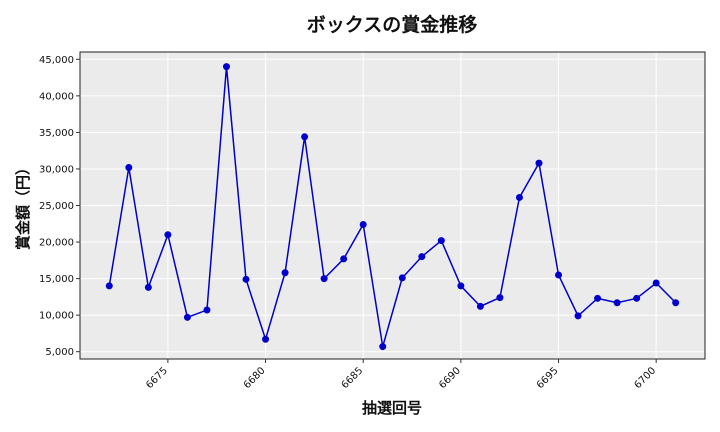  I want to click on chart-title: ボックスの賞金推移, so click(392, 24).